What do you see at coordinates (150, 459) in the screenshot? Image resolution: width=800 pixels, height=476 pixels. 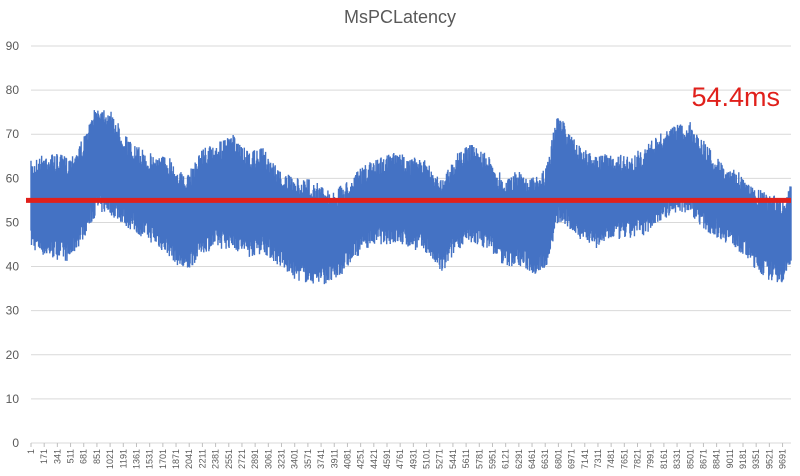 I see `x-tick-label-1531: 1531` at bounding box center [150, 459].